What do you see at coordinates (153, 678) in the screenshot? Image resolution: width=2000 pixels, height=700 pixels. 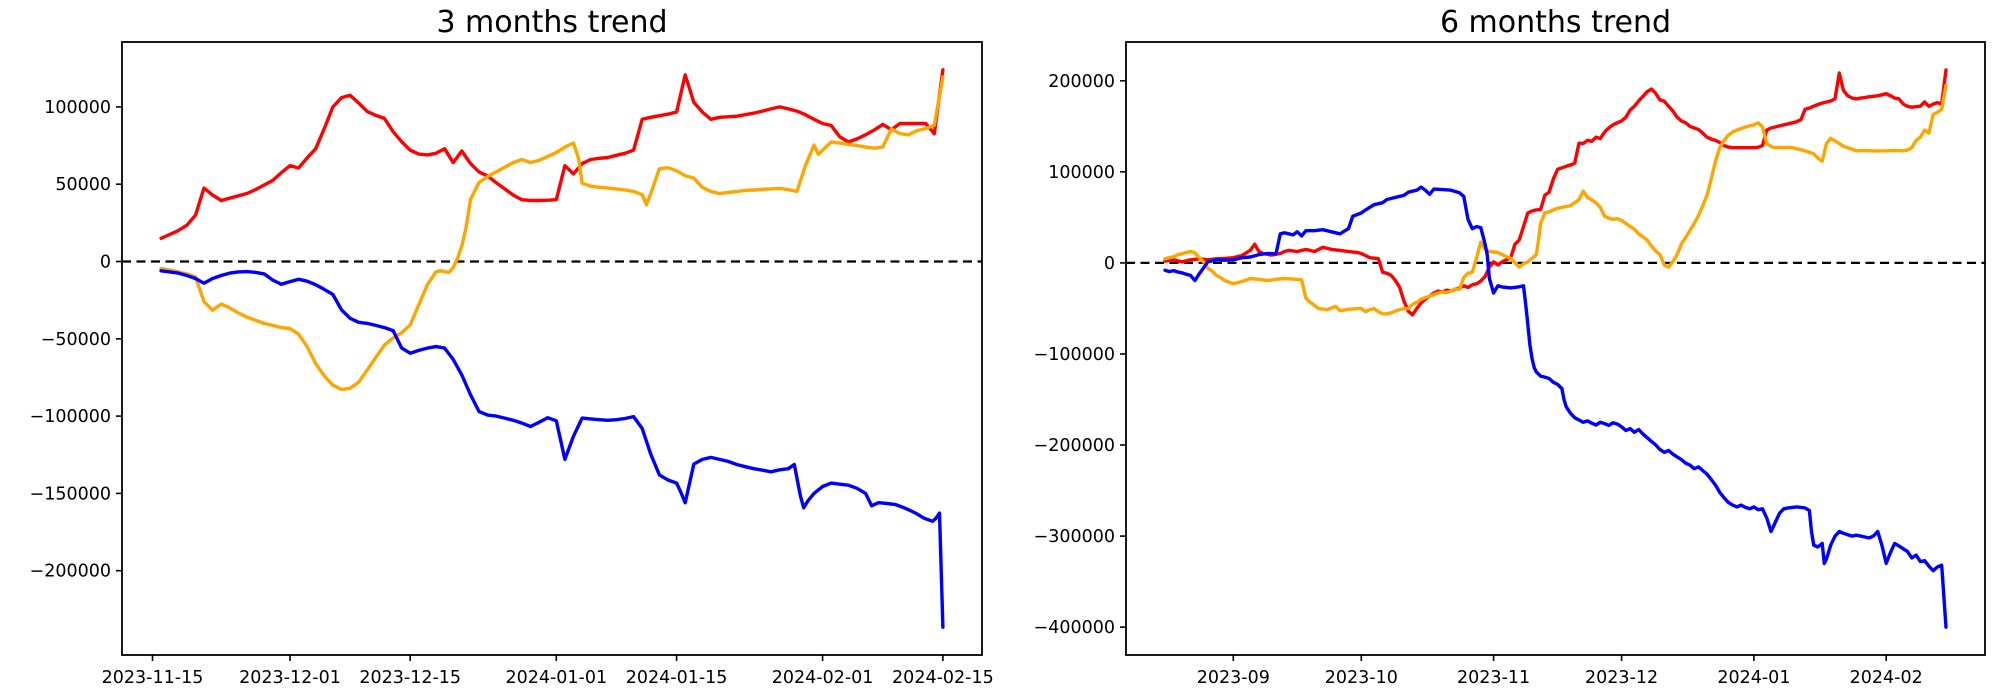 I see `x-tick-label: 2023-11-15` at bounding box center [153, 678].